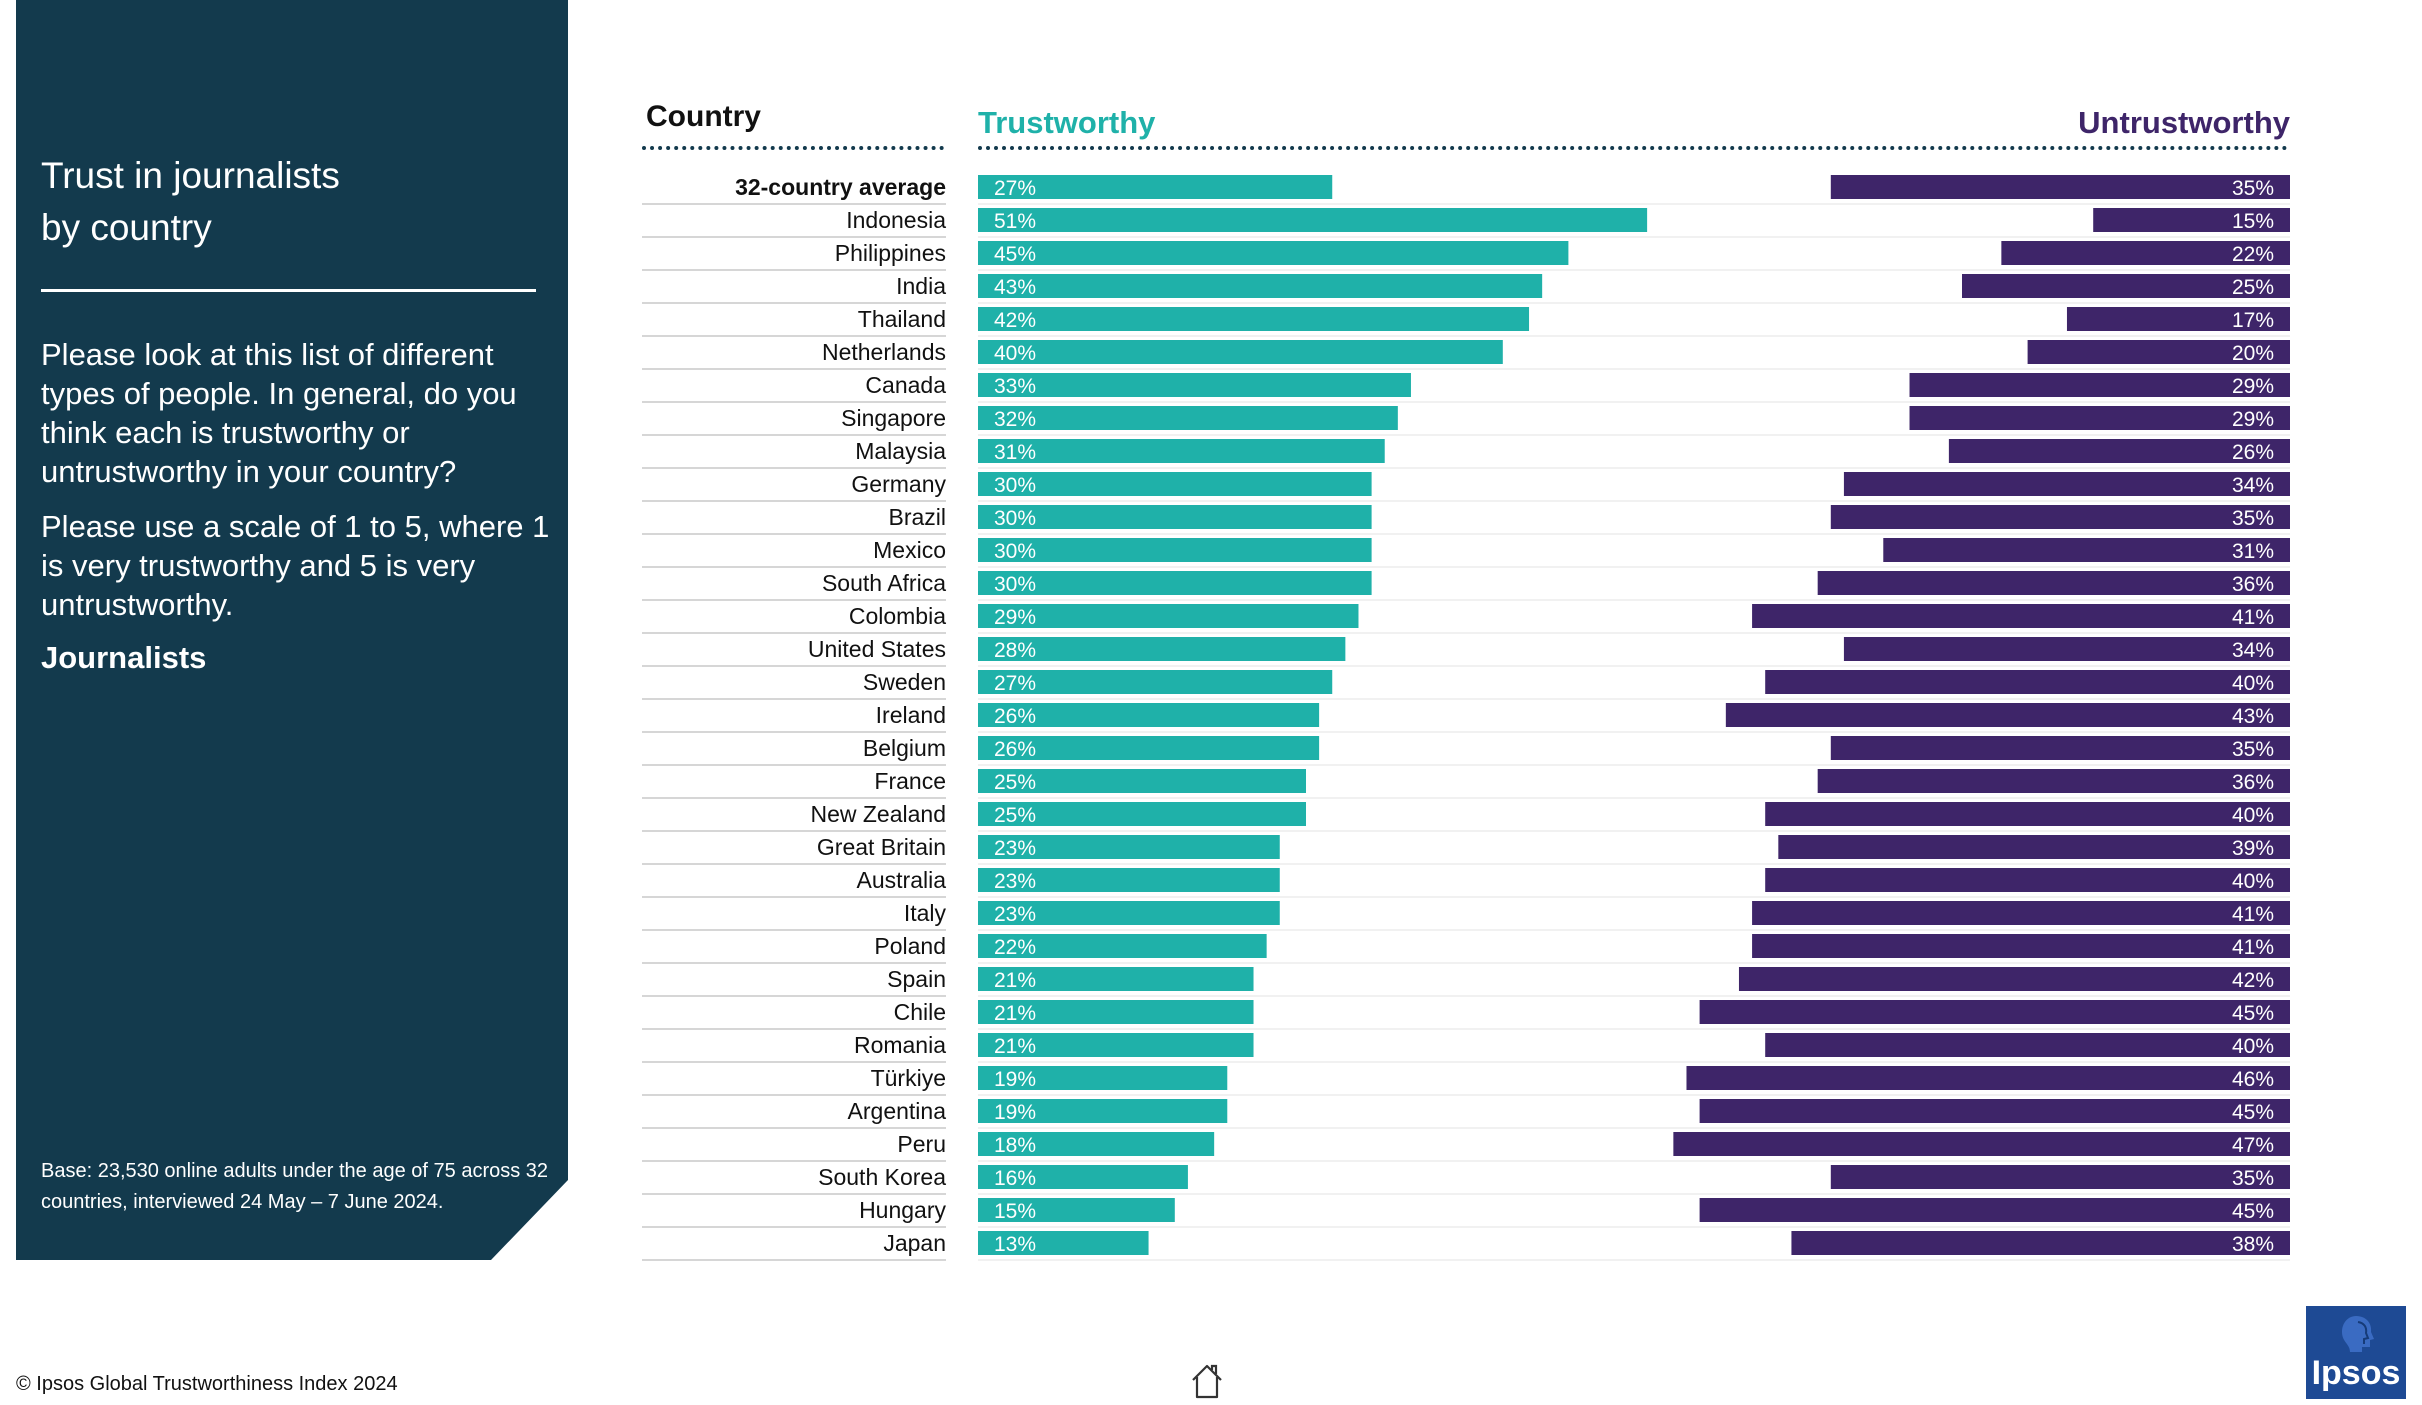 The width and height of the screenshot is (2422, 1405). I want to click on trustworthy-value-label: 29%, so click(1015, 617).